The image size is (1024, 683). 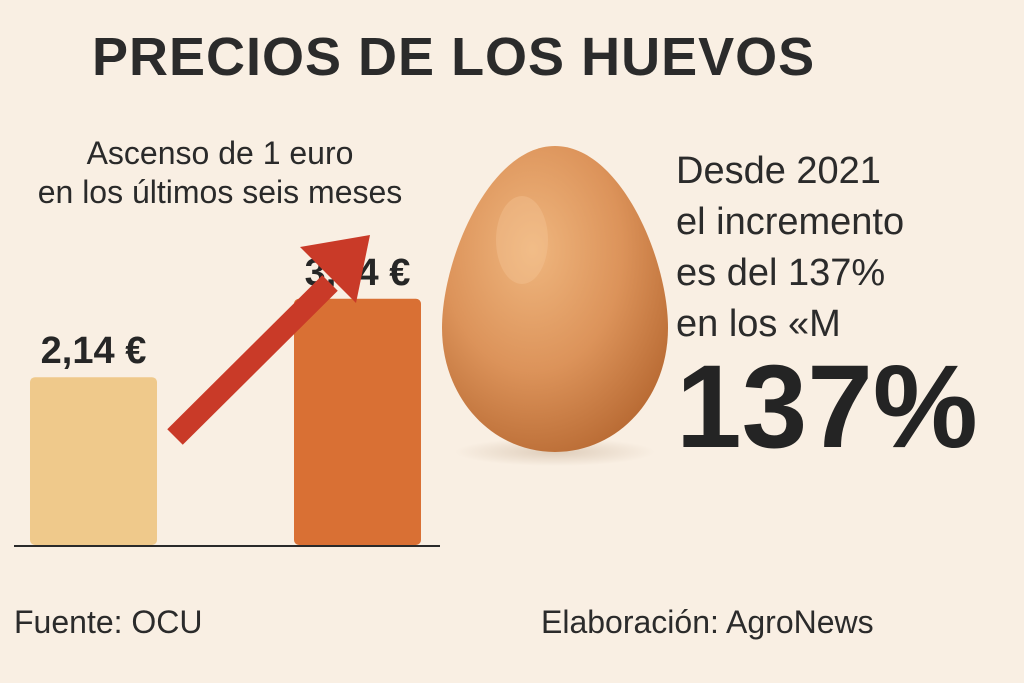 I want to click on subtitle-line-1: Ascenso de 1 euro, so click(x=220, y=153).